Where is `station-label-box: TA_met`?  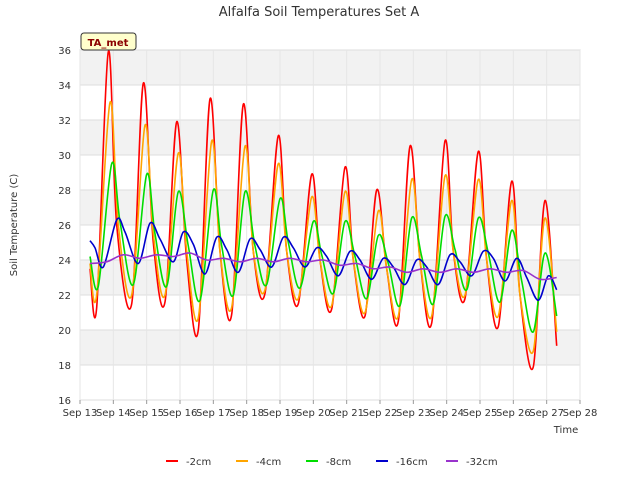
station-label-box: TA_met is located at coordinates (108, 41).